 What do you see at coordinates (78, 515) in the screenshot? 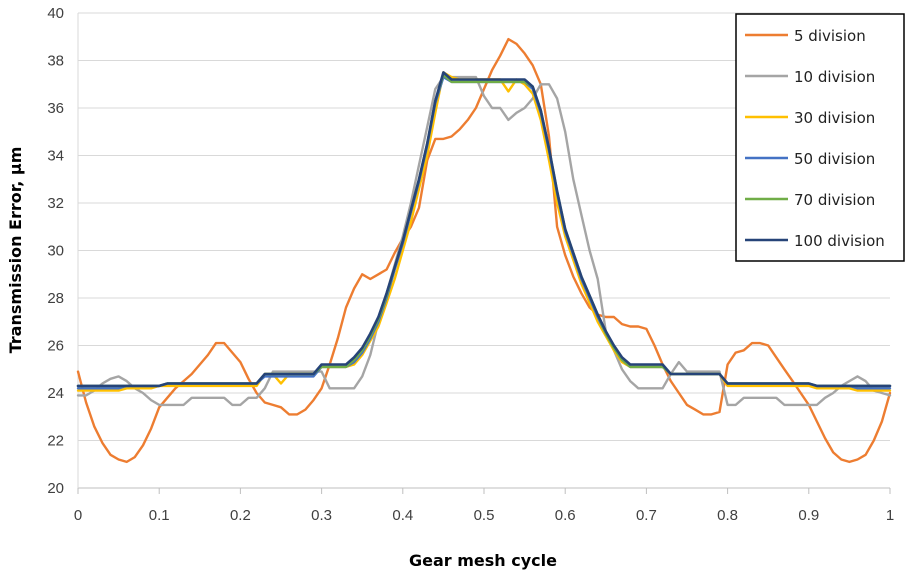
I see `x-tick-label: 0` at bounding box center [78, 515].